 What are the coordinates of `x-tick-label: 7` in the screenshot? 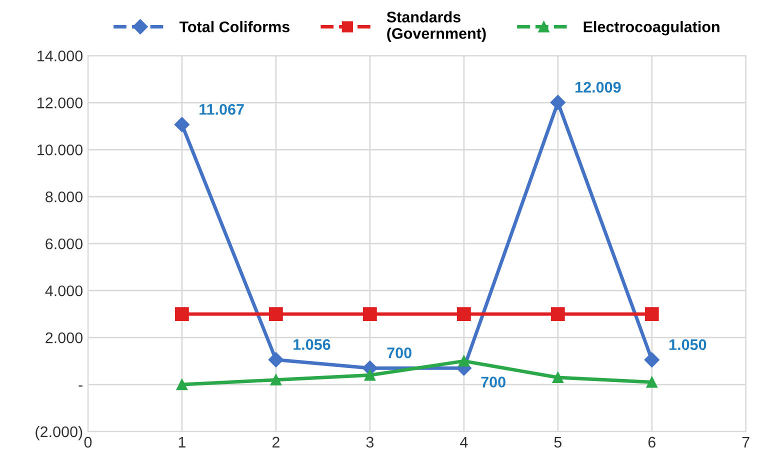 It's located at (746, 442).